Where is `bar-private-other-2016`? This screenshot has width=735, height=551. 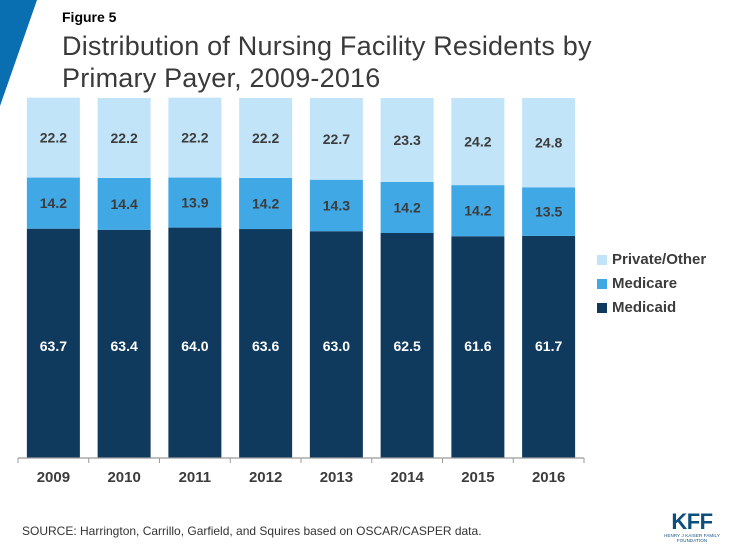
bar-private-other-2016 is located at coordinates (549, 143).